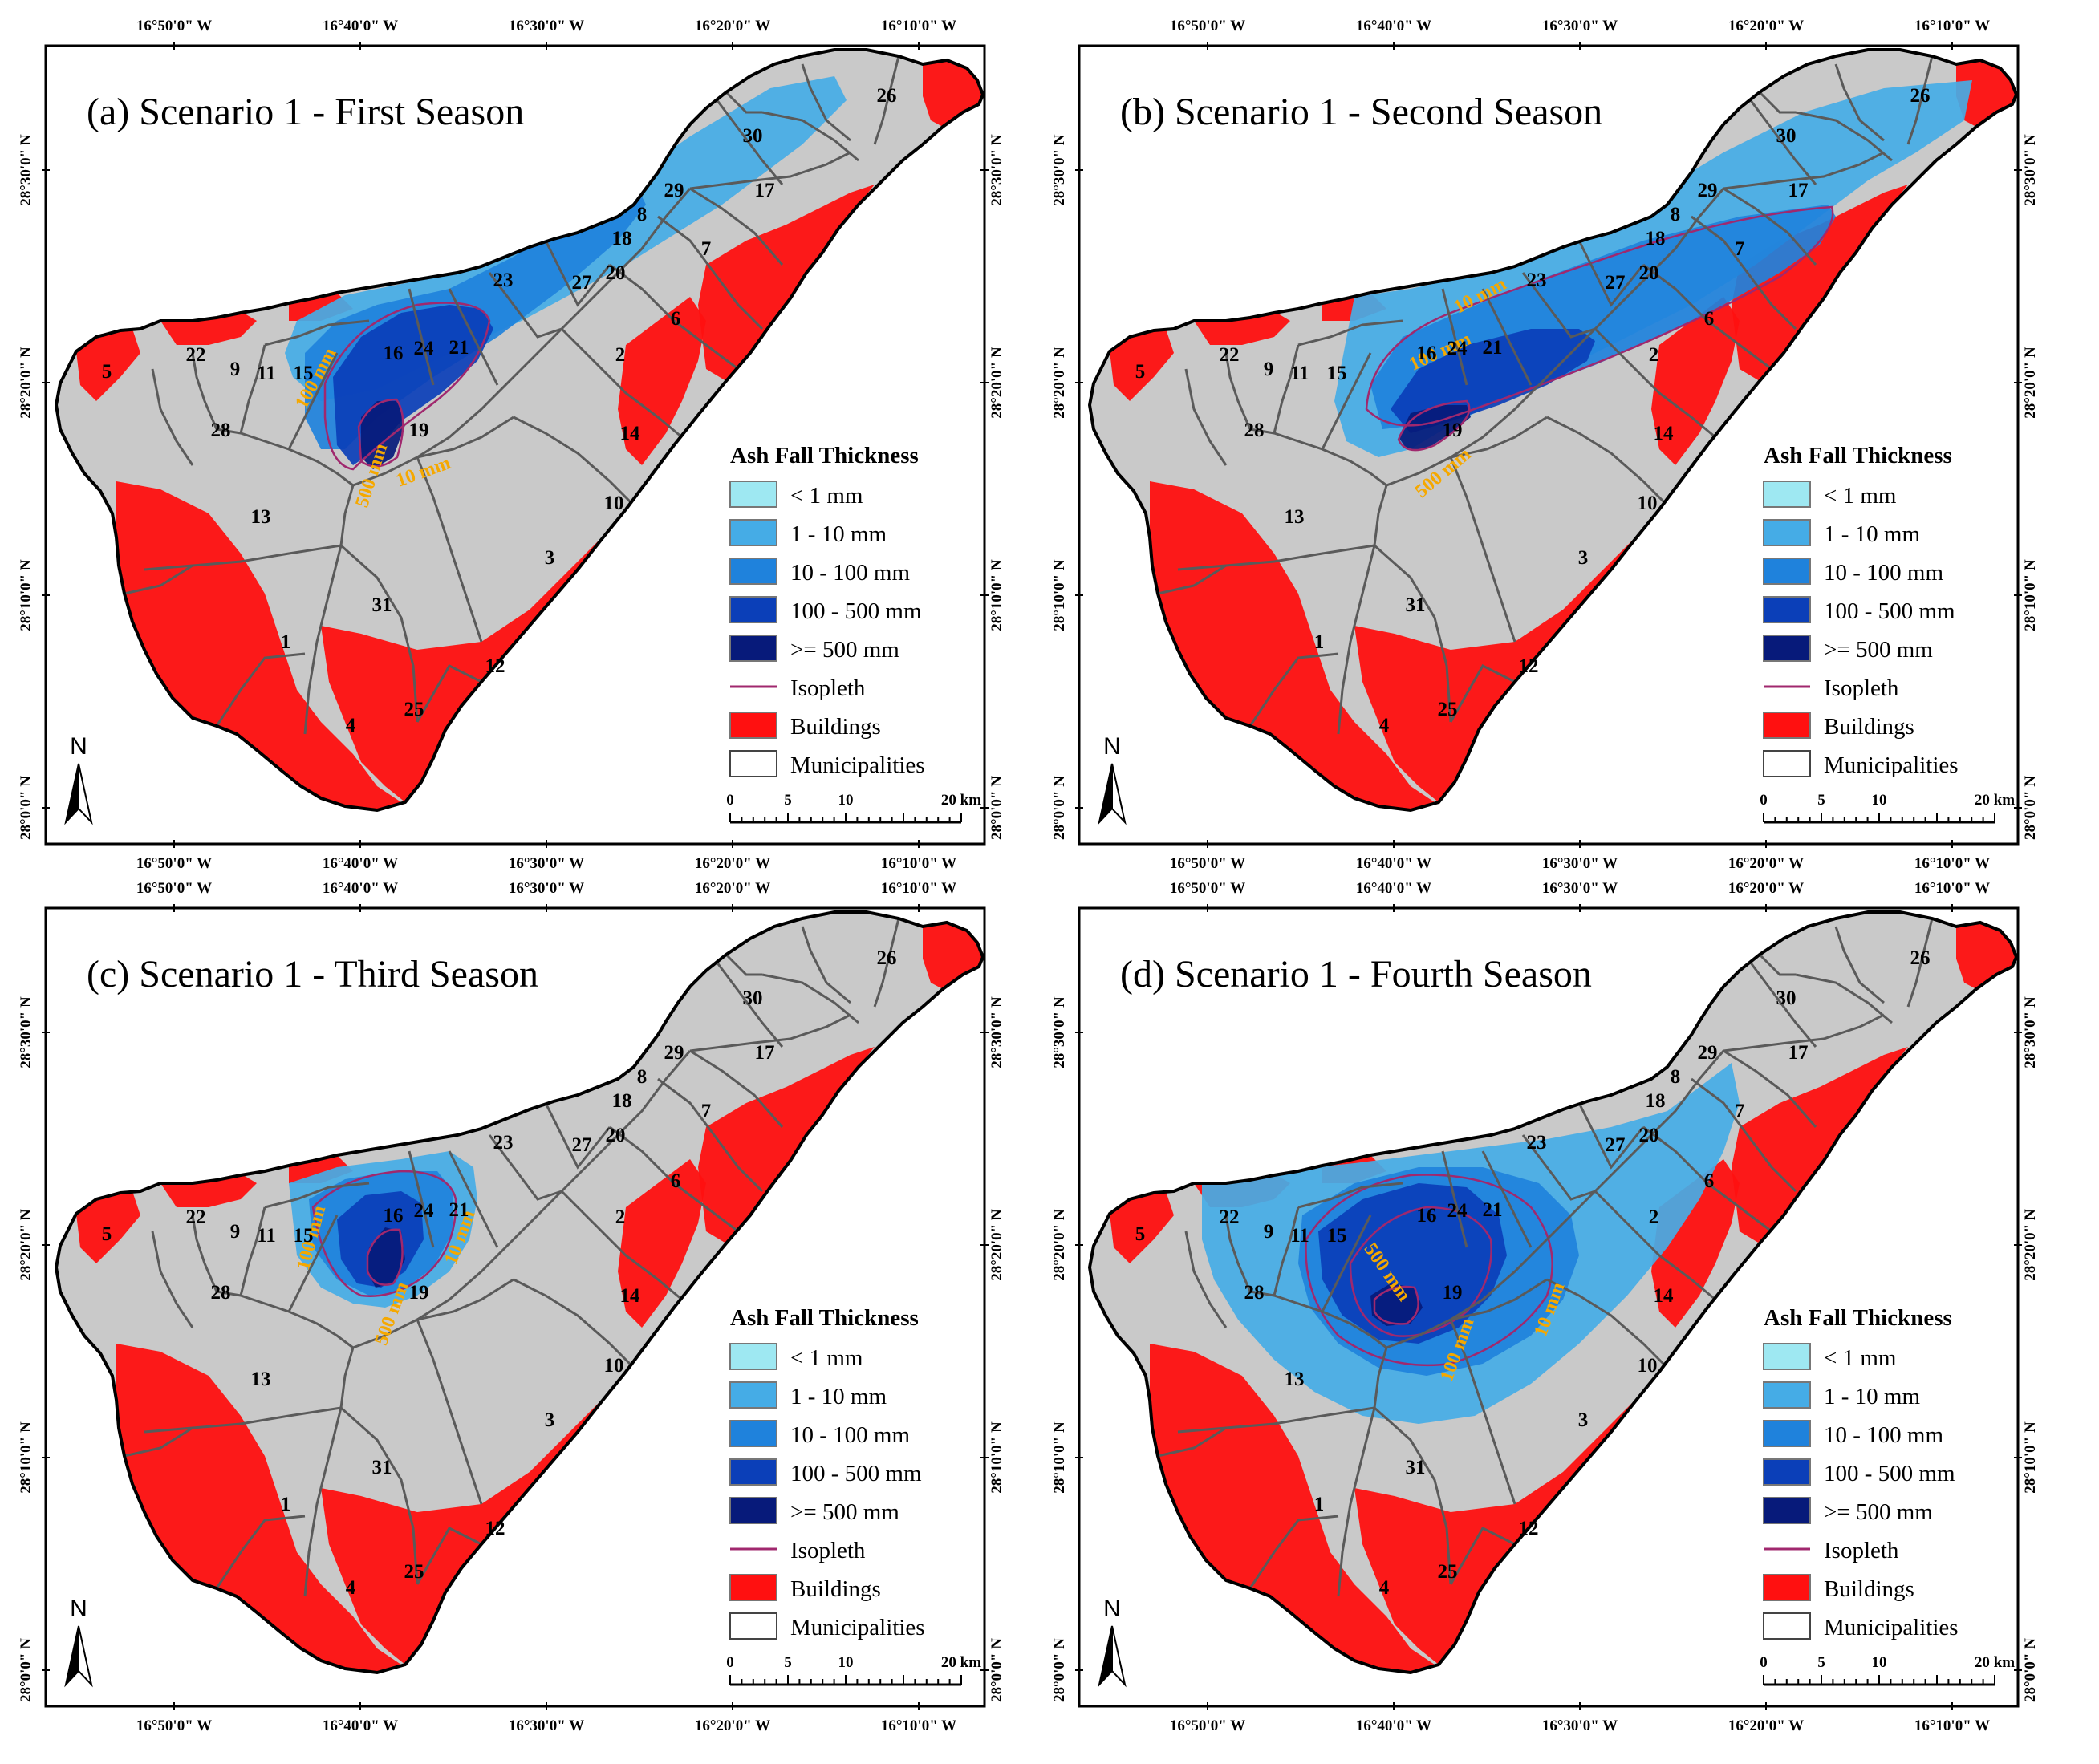 This screenshot has height=1764, width=2099. Describe the element at coordinates (1766, 889) in the screenshot. I see `lon-label-top: 16°20'0" W` at that location.